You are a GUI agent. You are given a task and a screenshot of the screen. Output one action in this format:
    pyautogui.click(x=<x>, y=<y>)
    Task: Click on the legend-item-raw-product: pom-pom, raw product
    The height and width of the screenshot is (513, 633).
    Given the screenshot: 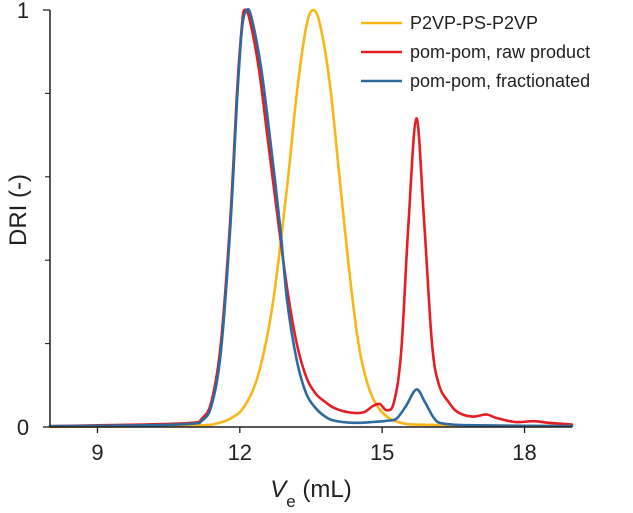 What is the action you would take?
    pyautogui.click(x=475, y=52)
    